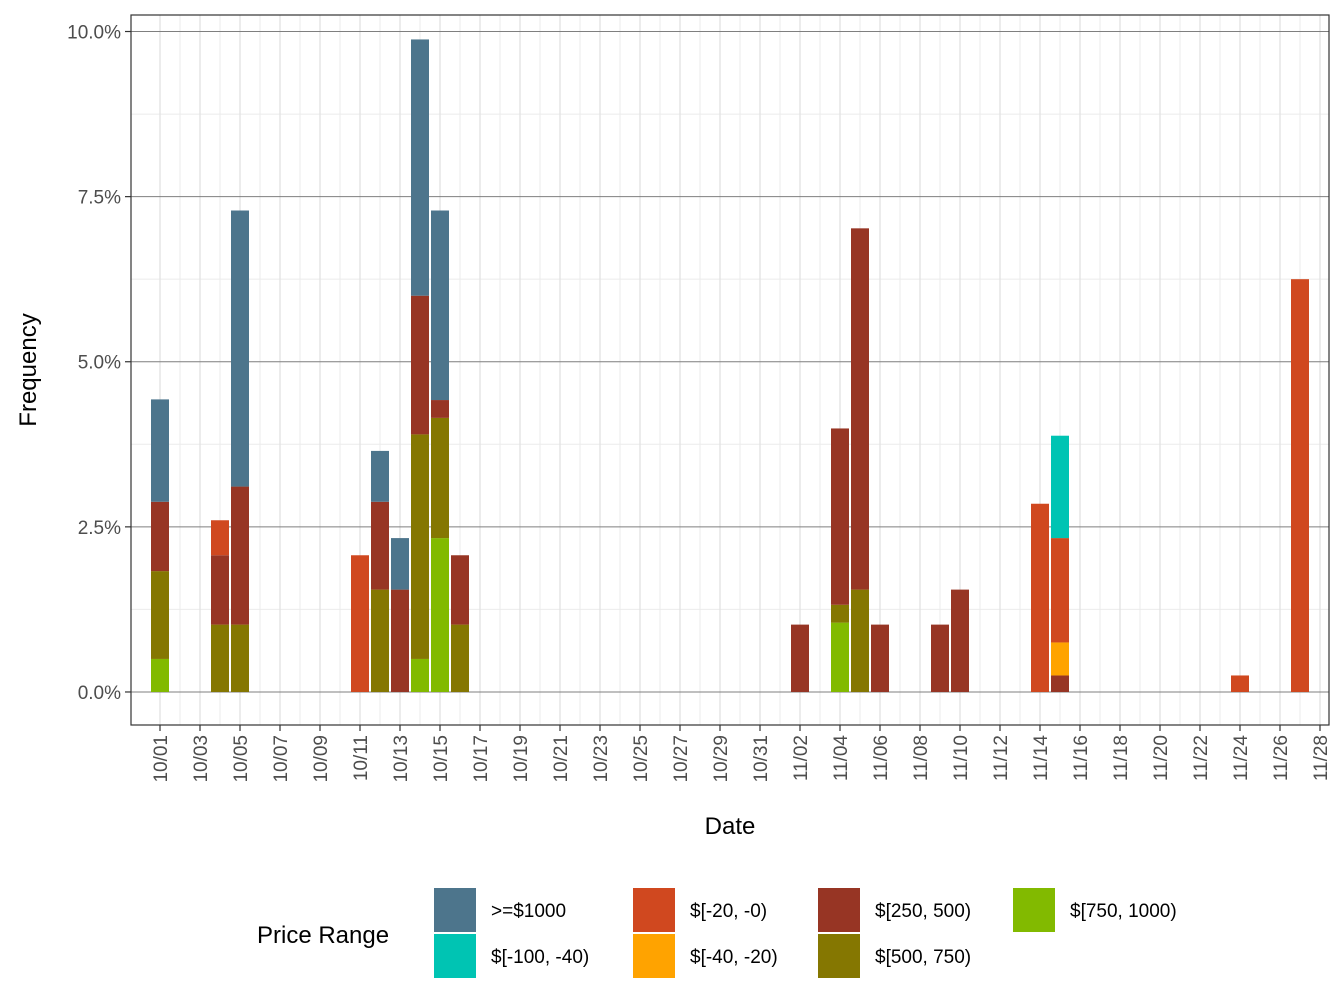 This screenshot has height=1008, width=1344. I want to click on x-tick-label: 10/13, so click(401, 759).